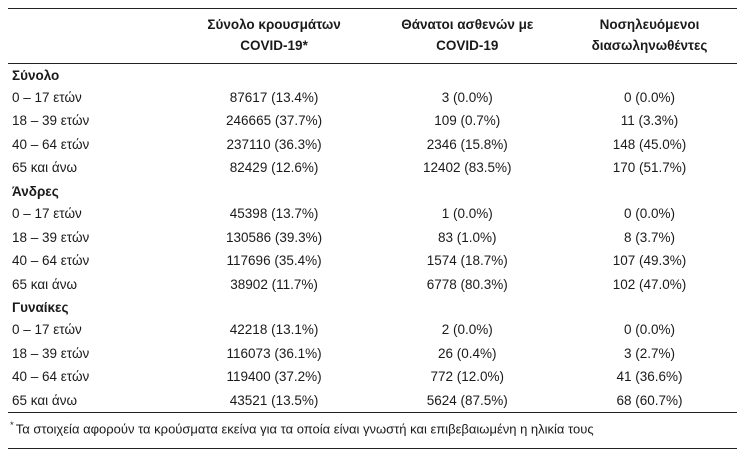  What do you see at coordinates (274, 121) in the screenshot?
I see `cases-cell: 246665 (37.7%)` at bounding box center [274, 121].